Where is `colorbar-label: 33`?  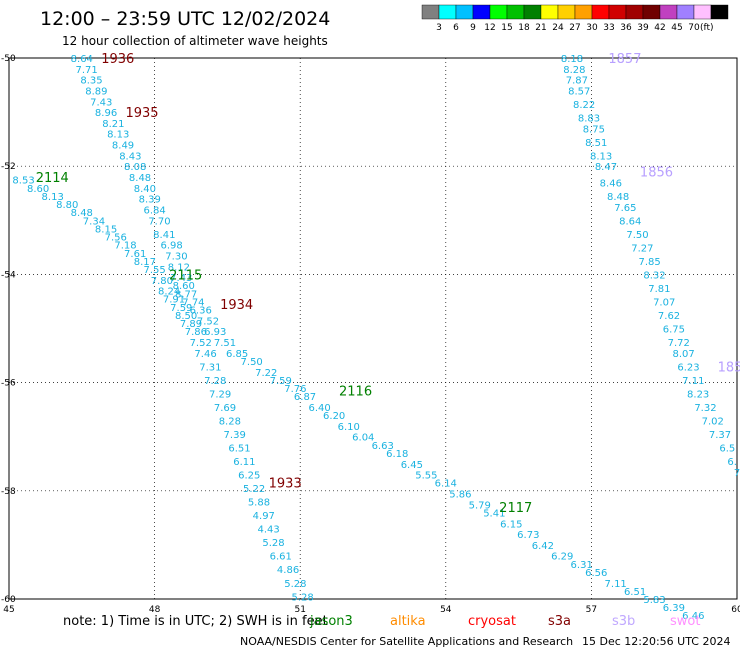
colorbar-label: 33 is located at coordinates (608, 28).